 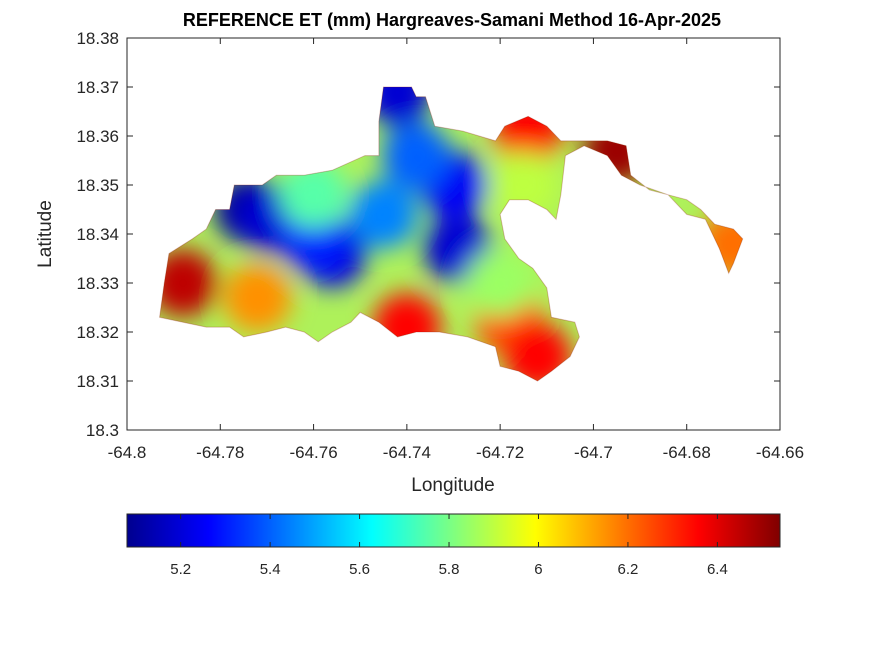 What do you see at coordinates (97, 381) in the screenshot?
I see `y-tick-label-1: 18.31` at bounding box center [97, 381].